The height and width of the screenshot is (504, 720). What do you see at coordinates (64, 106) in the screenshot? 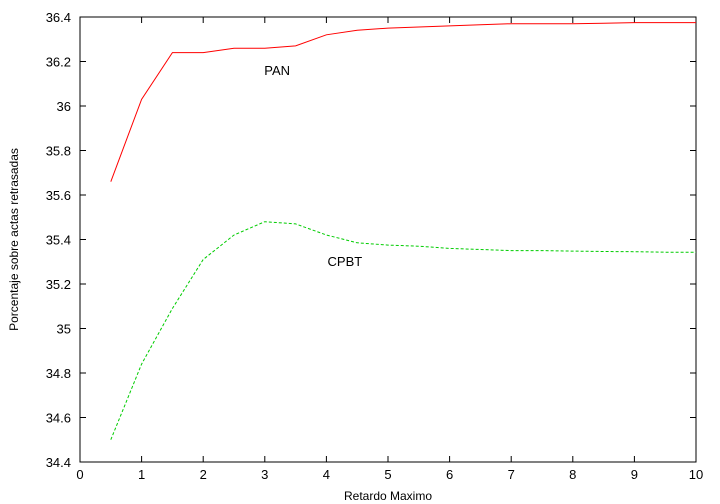
I see `y-tick-label: 36` at bounding box center [64, 106].